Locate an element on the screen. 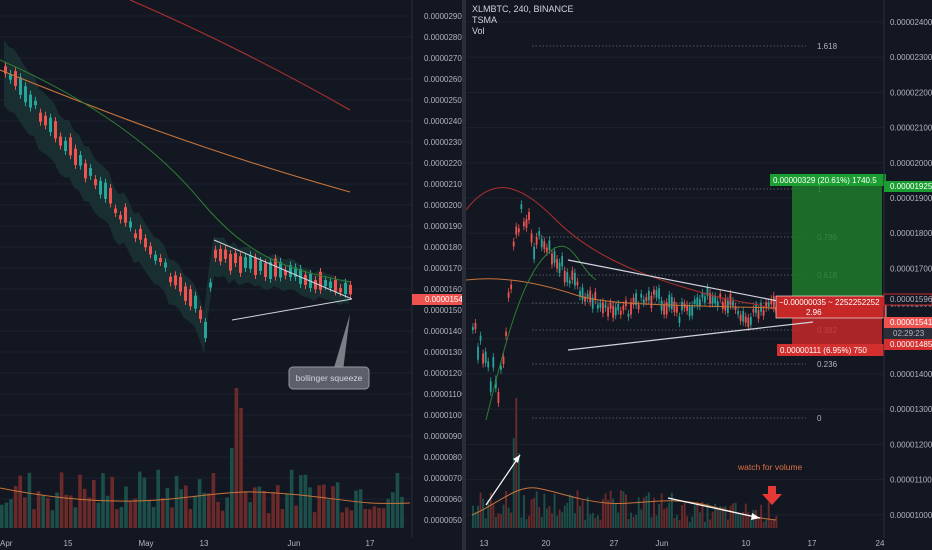  ma-orange-line is located at coordinates (175, 131).